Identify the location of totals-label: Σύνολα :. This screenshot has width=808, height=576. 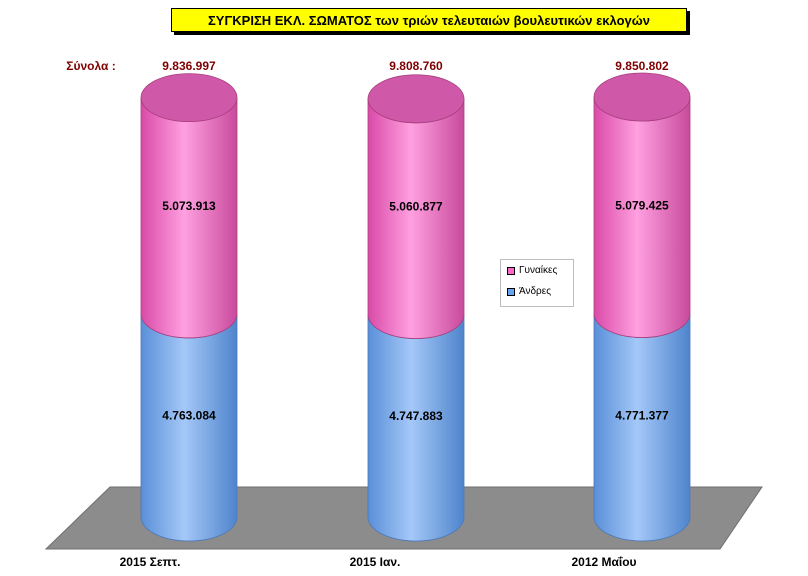
(90, 66).